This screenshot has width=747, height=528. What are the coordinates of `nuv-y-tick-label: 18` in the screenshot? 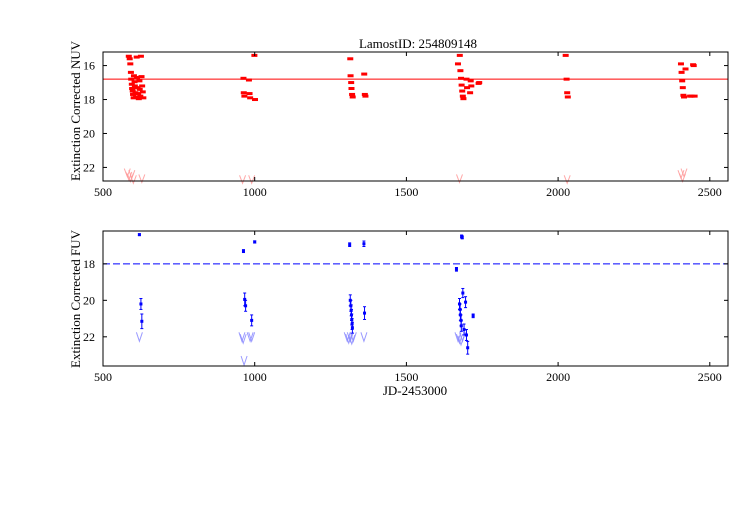 It's located at (89, 100).